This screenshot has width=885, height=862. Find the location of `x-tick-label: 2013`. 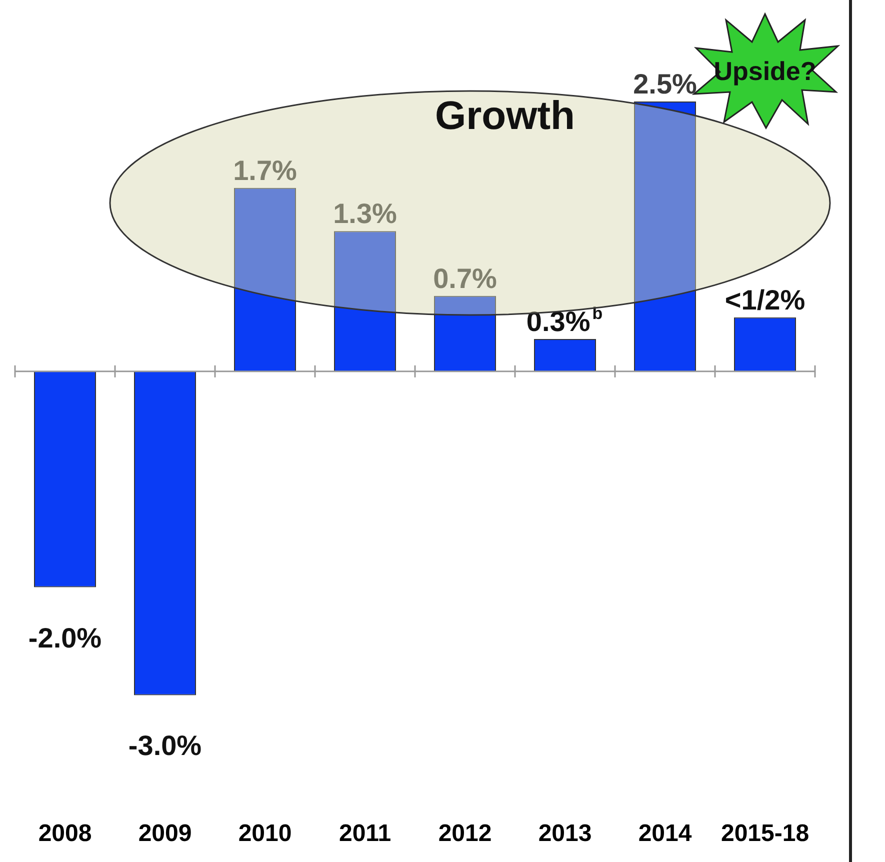

x-tick-label: 2013 is located at coordinates (565, 834).